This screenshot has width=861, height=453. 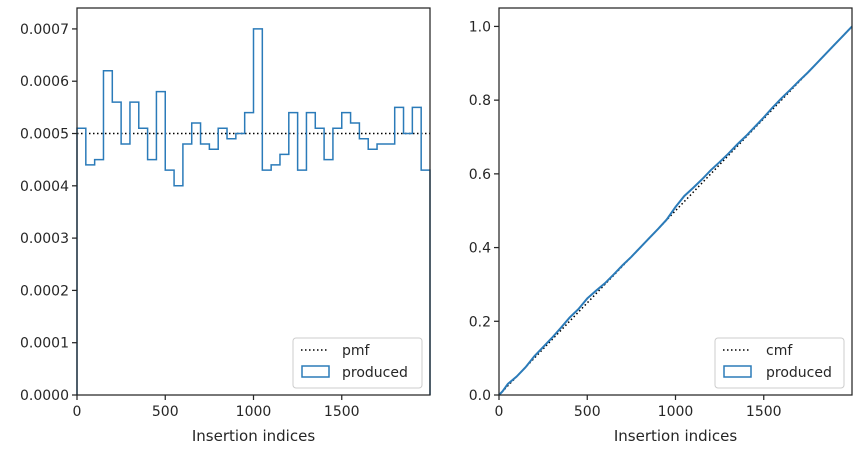 What do you see at coordinates (480, 322) in the screenshot?
I see `y-tick-label: 0.2` at bounding box center [480, 322].